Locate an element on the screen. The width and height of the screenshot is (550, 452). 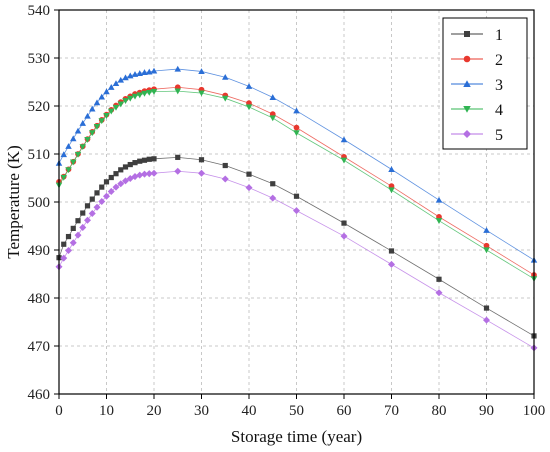
y-tick-label: 530 is located at coordinates (39, 59).